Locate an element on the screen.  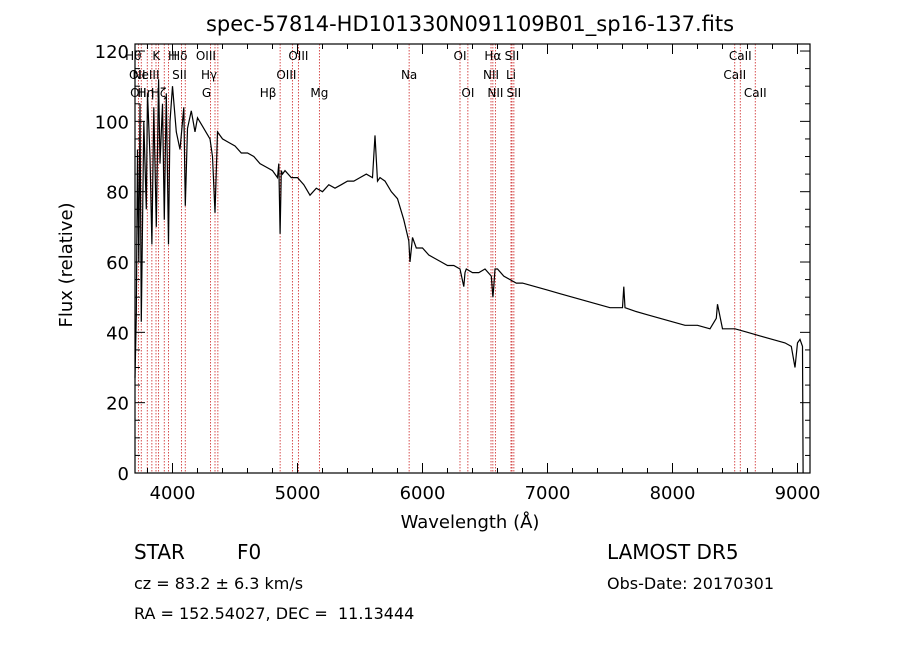
x-tick-label: 5000 is located at coordinates (298, 493).